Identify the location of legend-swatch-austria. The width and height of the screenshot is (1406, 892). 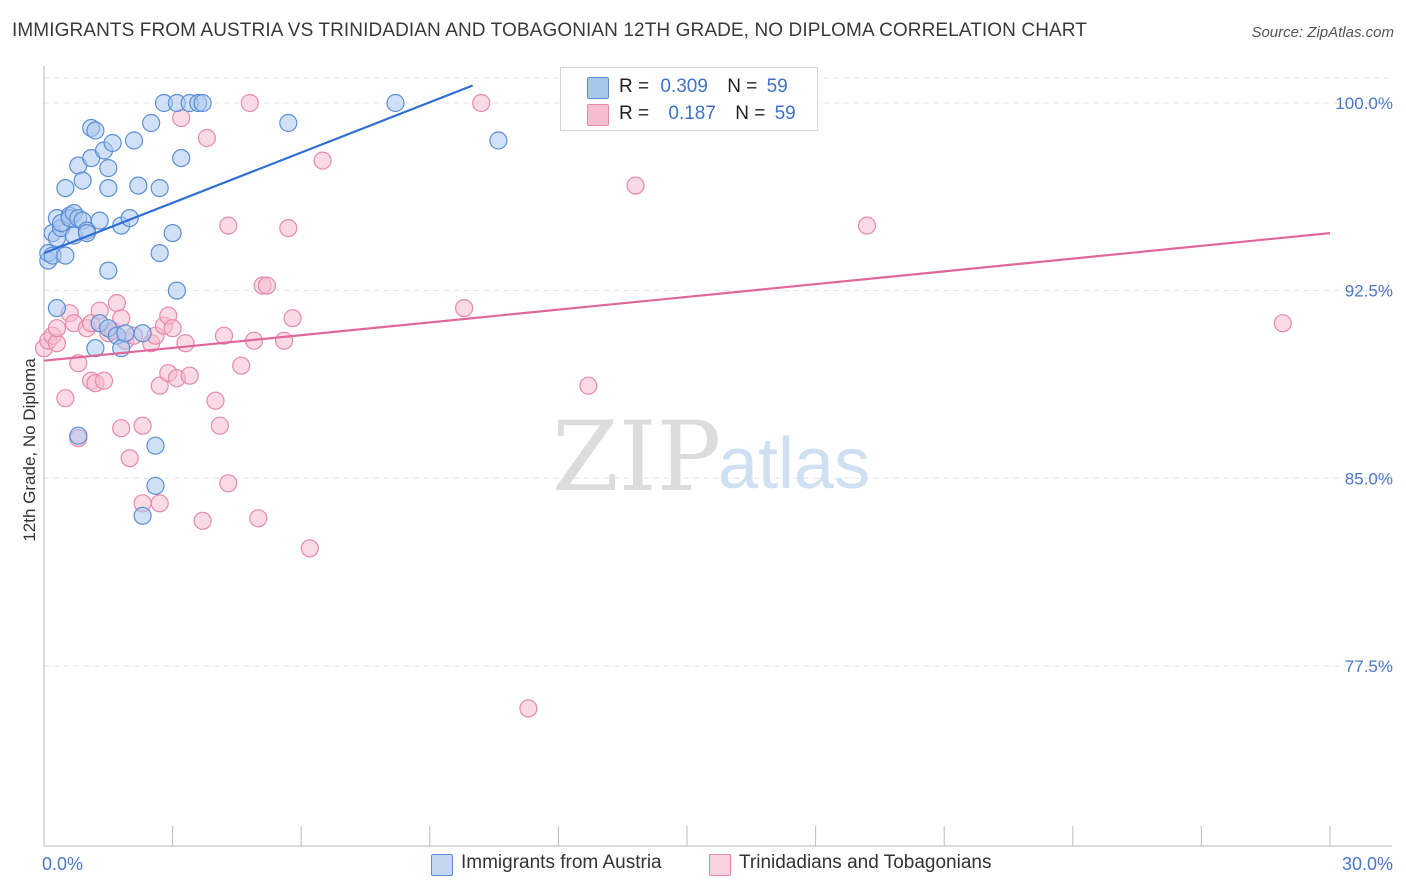
(442, 865).